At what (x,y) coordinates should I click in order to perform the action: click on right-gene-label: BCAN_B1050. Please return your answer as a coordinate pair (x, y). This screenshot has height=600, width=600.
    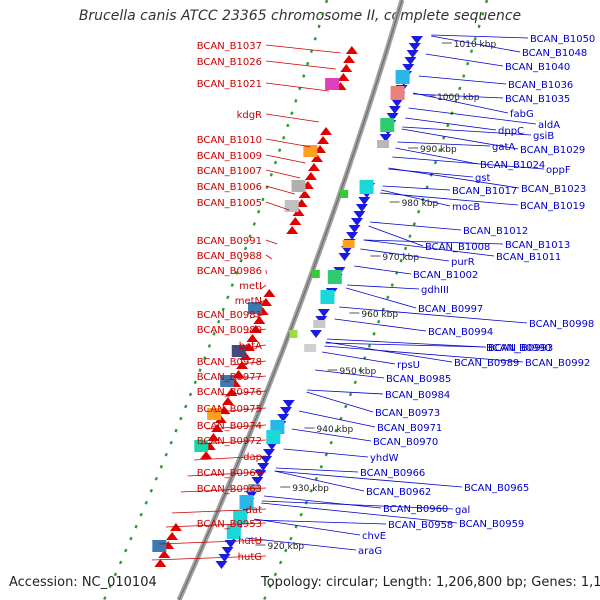
    Looking at the image, I should click on (562, 39).